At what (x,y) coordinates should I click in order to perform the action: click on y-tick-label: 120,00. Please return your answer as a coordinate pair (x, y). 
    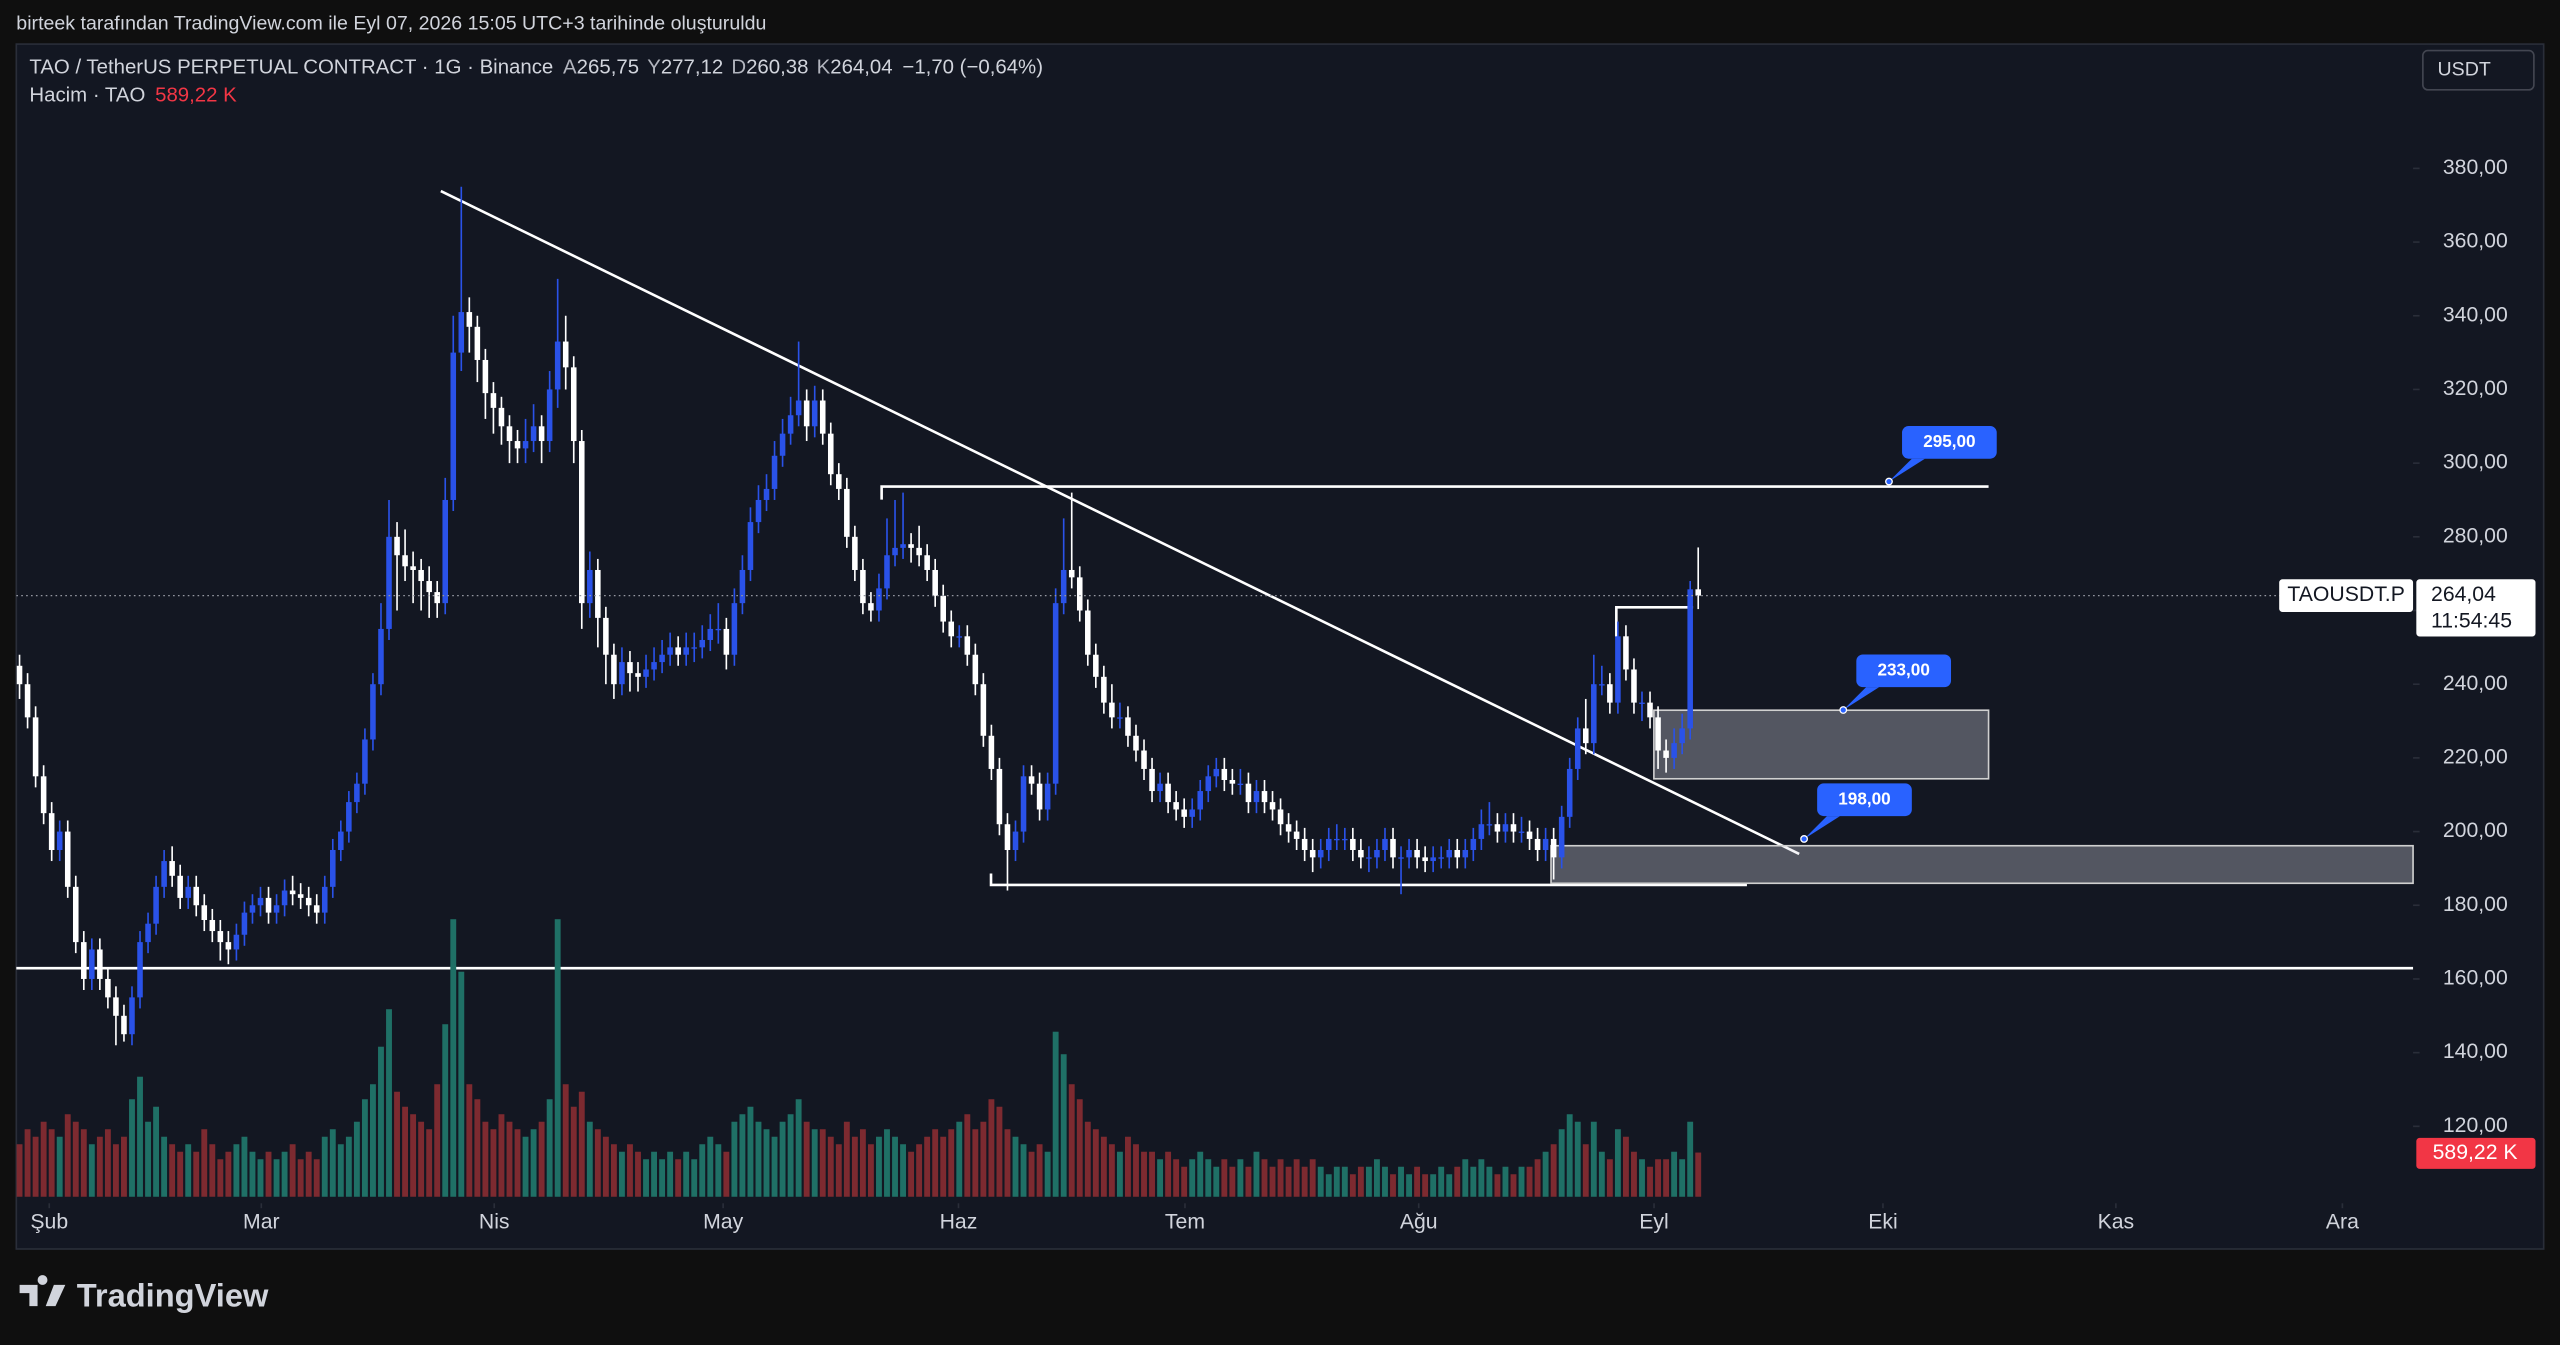
    Looking at the image, I should click on (2475, 1125).